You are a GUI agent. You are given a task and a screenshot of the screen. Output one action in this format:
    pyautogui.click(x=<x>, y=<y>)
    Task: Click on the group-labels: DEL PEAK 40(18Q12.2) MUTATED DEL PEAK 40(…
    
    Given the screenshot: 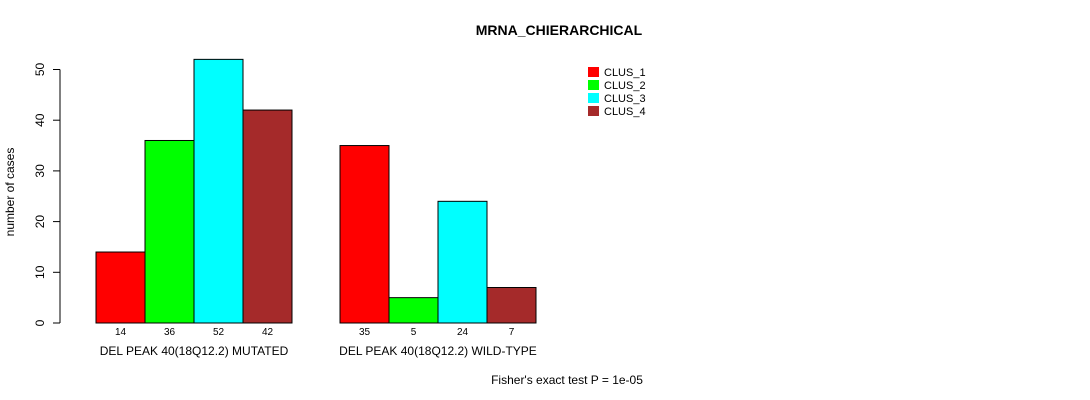 What is the action you would take?
    pyautogui.click(x=318, y=351)
    